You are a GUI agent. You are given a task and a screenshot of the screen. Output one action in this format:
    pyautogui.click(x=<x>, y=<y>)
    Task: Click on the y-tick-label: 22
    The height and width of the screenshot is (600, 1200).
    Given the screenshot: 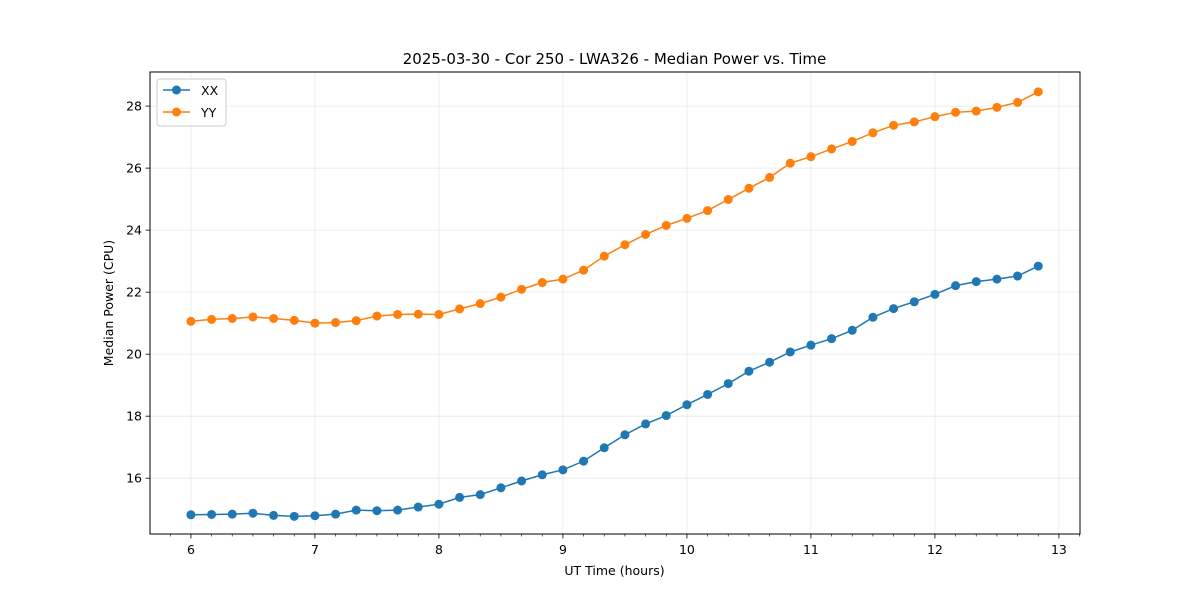 What is the action you would take?
    pyautogui.click(x=134, y=292)
    